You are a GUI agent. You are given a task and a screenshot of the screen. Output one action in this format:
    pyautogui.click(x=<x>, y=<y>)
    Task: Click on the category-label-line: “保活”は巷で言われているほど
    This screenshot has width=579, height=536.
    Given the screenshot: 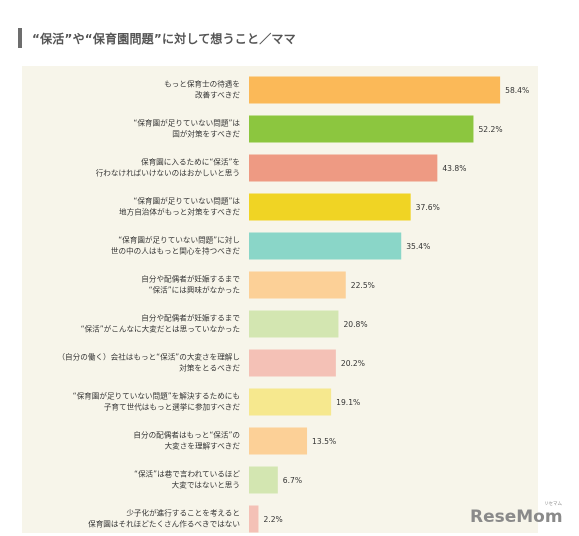 What is the action you would take?
    pyautogui.click(x=187, y=474)
    